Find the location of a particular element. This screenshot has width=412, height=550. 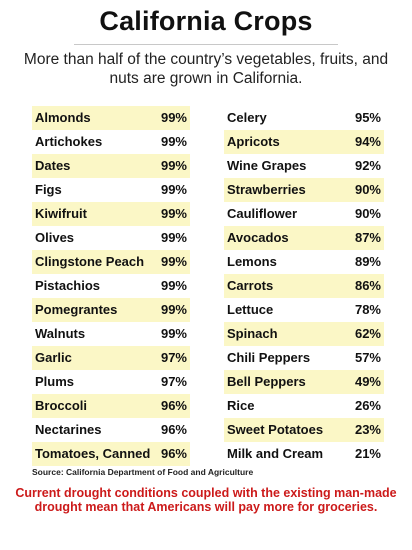

crop-name: Bell Peppers is located at coordinates (266, 381).